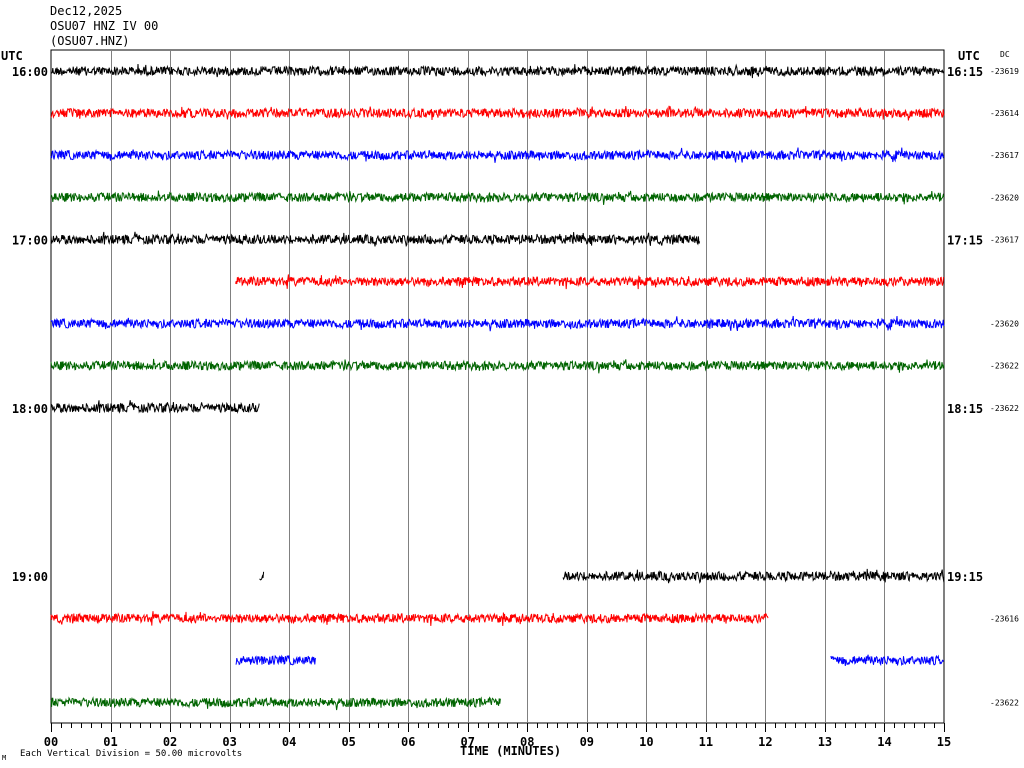  Describe the element at coordinates (825, 742) in the screenshot. I see `x-tick-label: 13` at that location.